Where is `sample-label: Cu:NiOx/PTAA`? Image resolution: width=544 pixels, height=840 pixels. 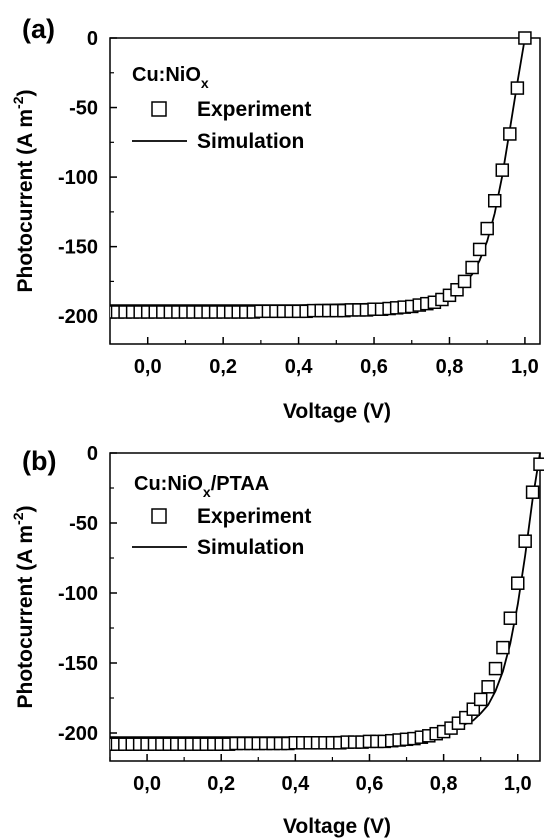 sample-label: Cu:NiOx/PTAA is located at coordinates (201, 486).